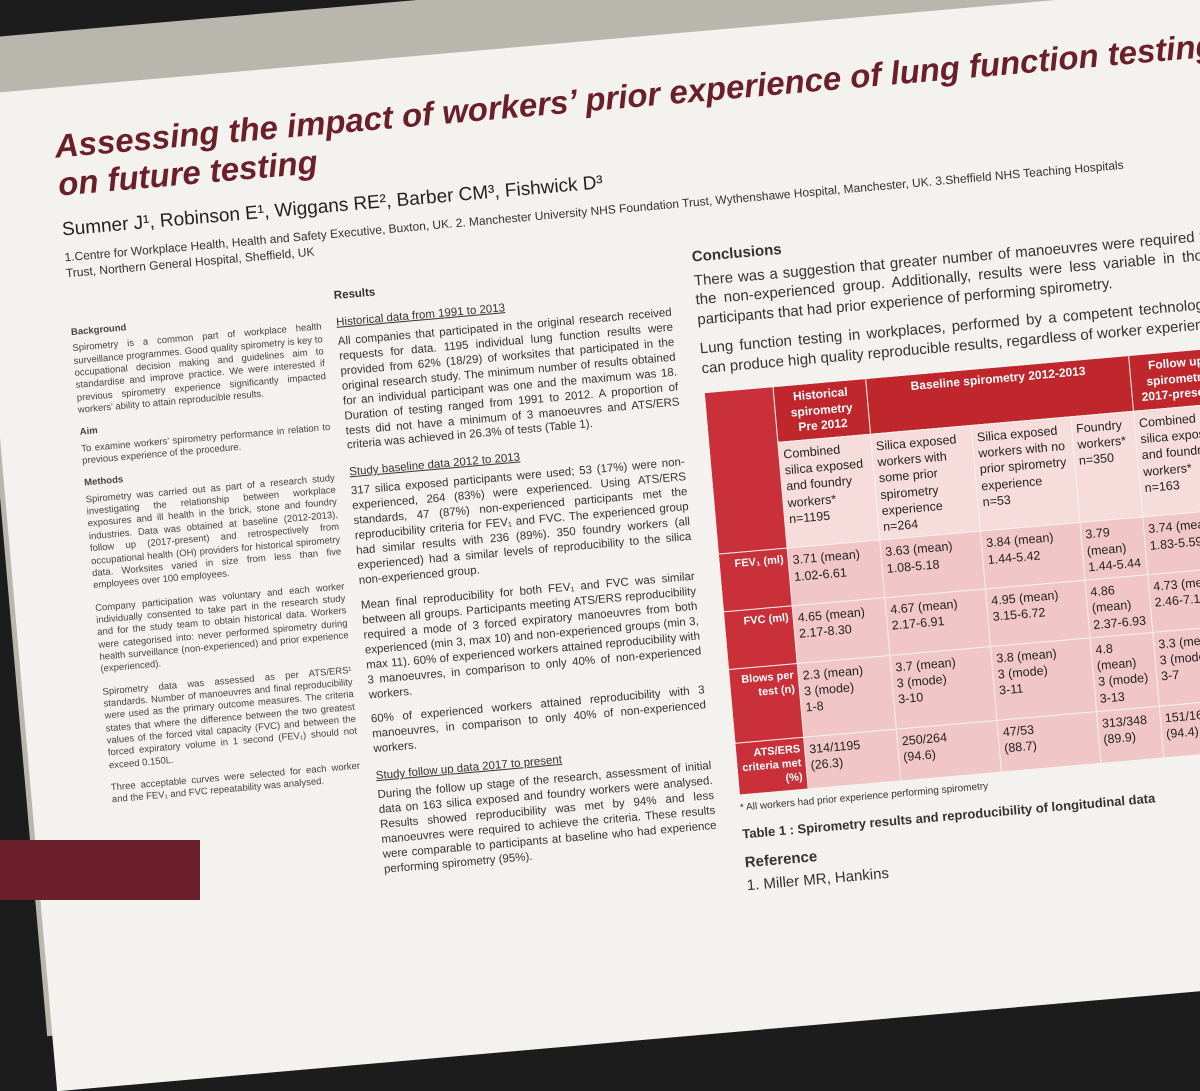 The image size is (1200, 1091). Describe the element at coordinates (1037, 613) in the screenshot. I see `table-cell: 4.95 (mean) 3.15-6.72` at that location.